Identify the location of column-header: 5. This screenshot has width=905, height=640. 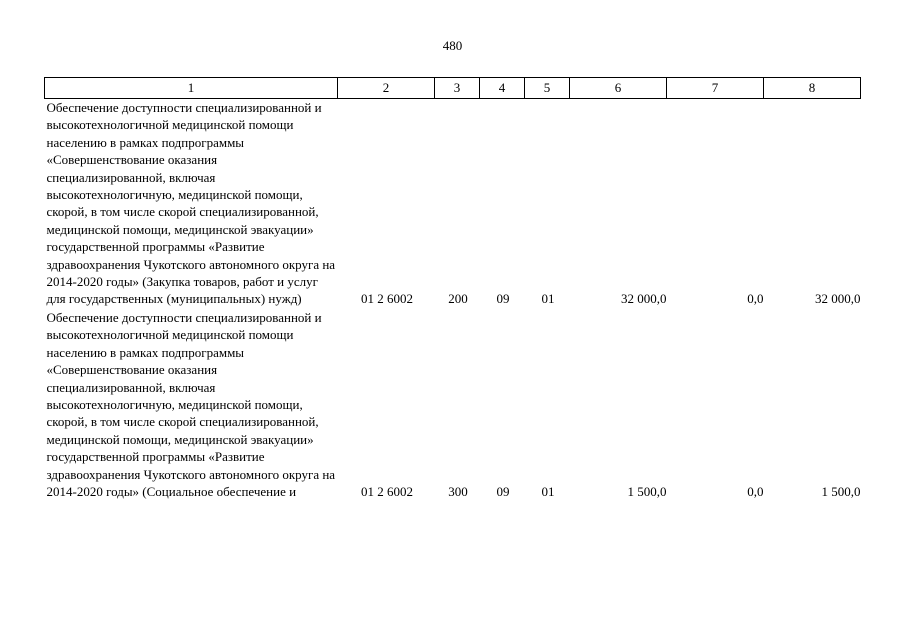
(547, 88).